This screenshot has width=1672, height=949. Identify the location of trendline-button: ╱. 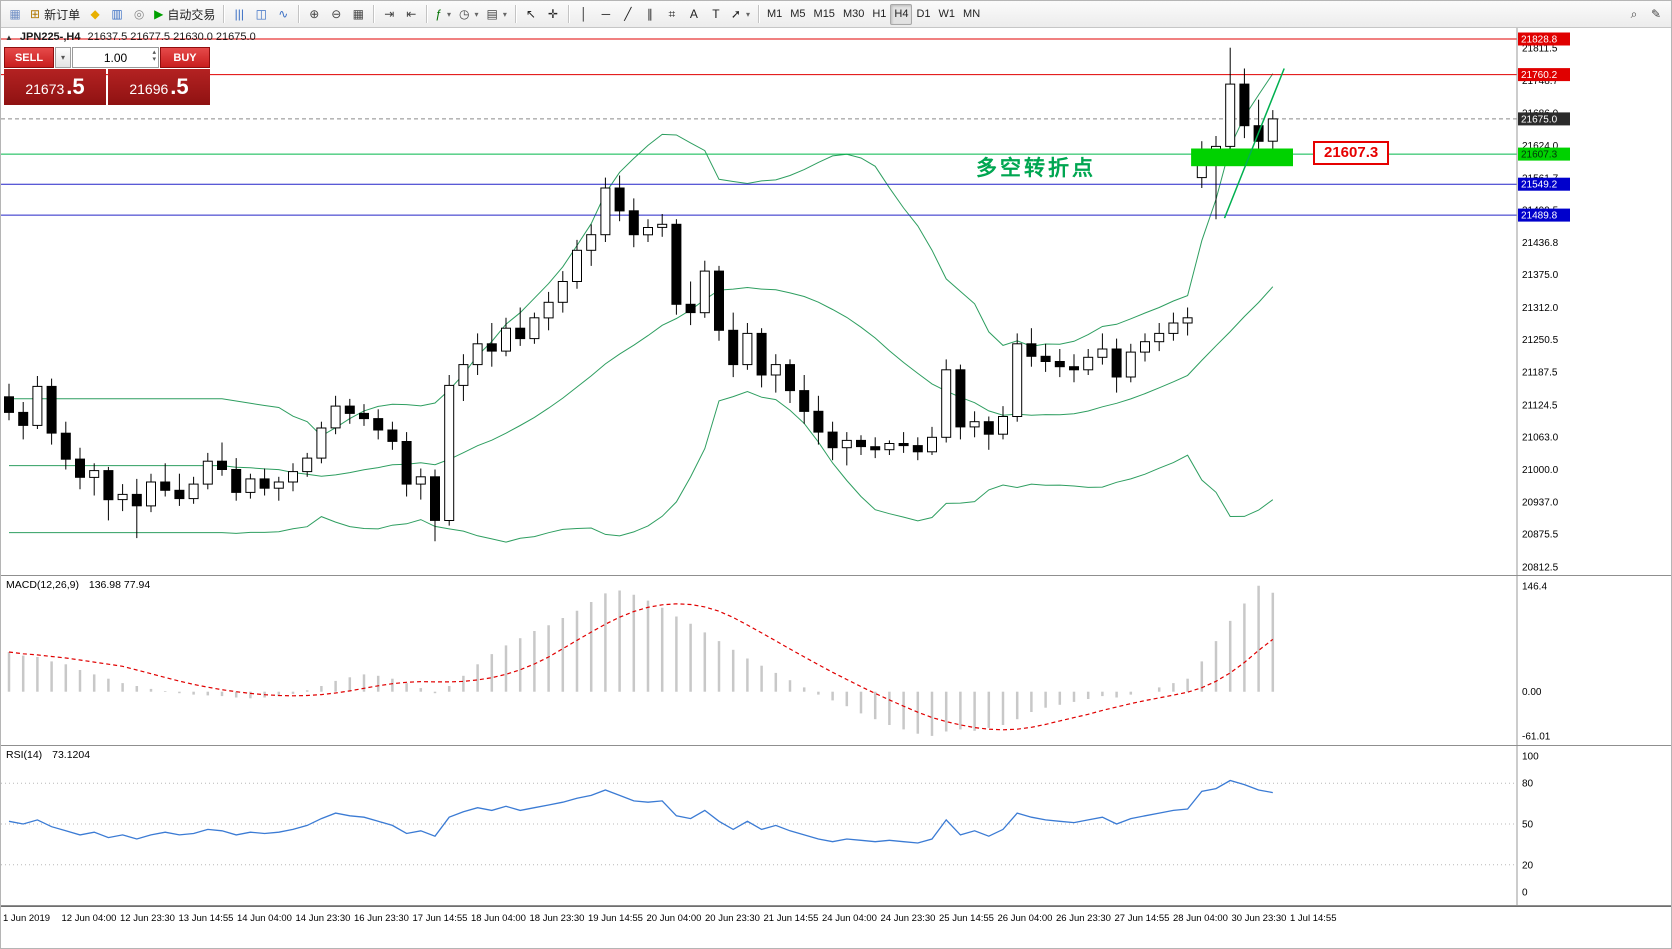
(628, 14).